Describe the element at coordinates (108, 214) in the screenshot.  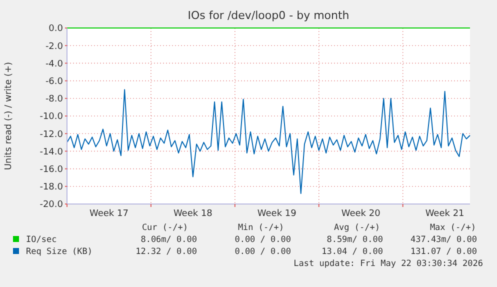
I see `x-tick-label: Week 17` at that location.